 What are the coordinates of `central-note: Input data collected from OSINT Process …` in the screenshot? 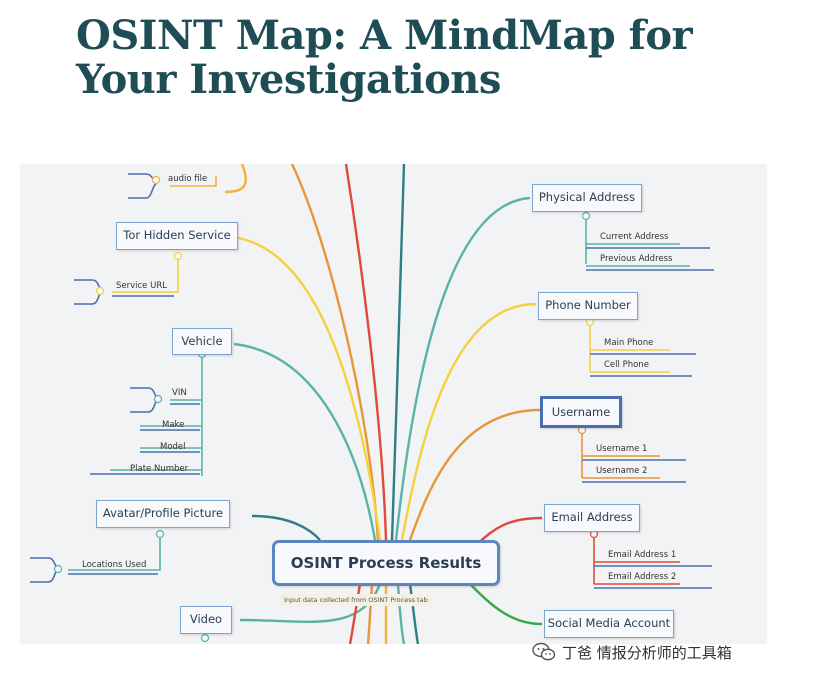 It's located at (356, 600).